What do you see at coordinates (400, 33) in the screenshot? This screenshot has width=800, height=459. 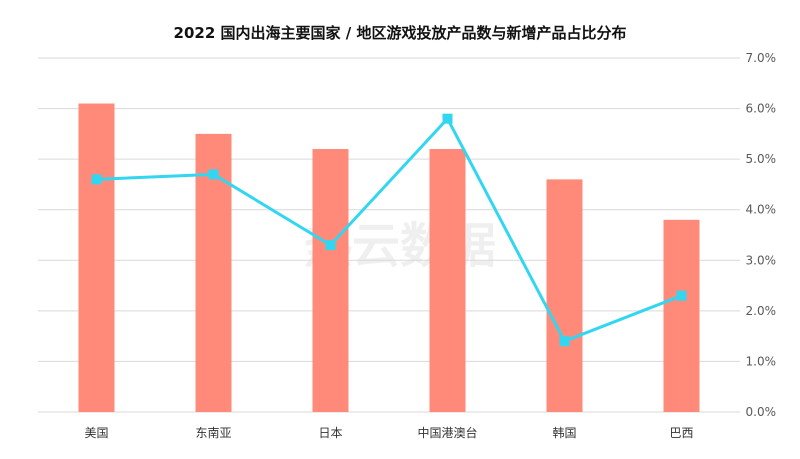 I see `chart-title: 2022 国内出海主要国家 / 地区游戏投放产品数与新增产品占比分布` at bounding box center [400, 33].